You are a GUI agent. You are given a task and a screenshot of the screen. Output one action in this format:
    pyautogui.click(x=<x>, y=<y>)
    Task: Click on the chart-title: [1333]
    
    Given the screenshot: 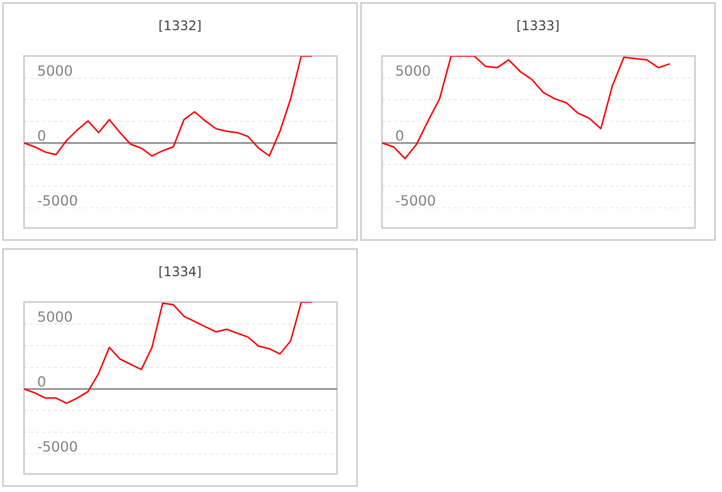 What is the action you would take?
    pyautogui.click(x=538, y=26)
    